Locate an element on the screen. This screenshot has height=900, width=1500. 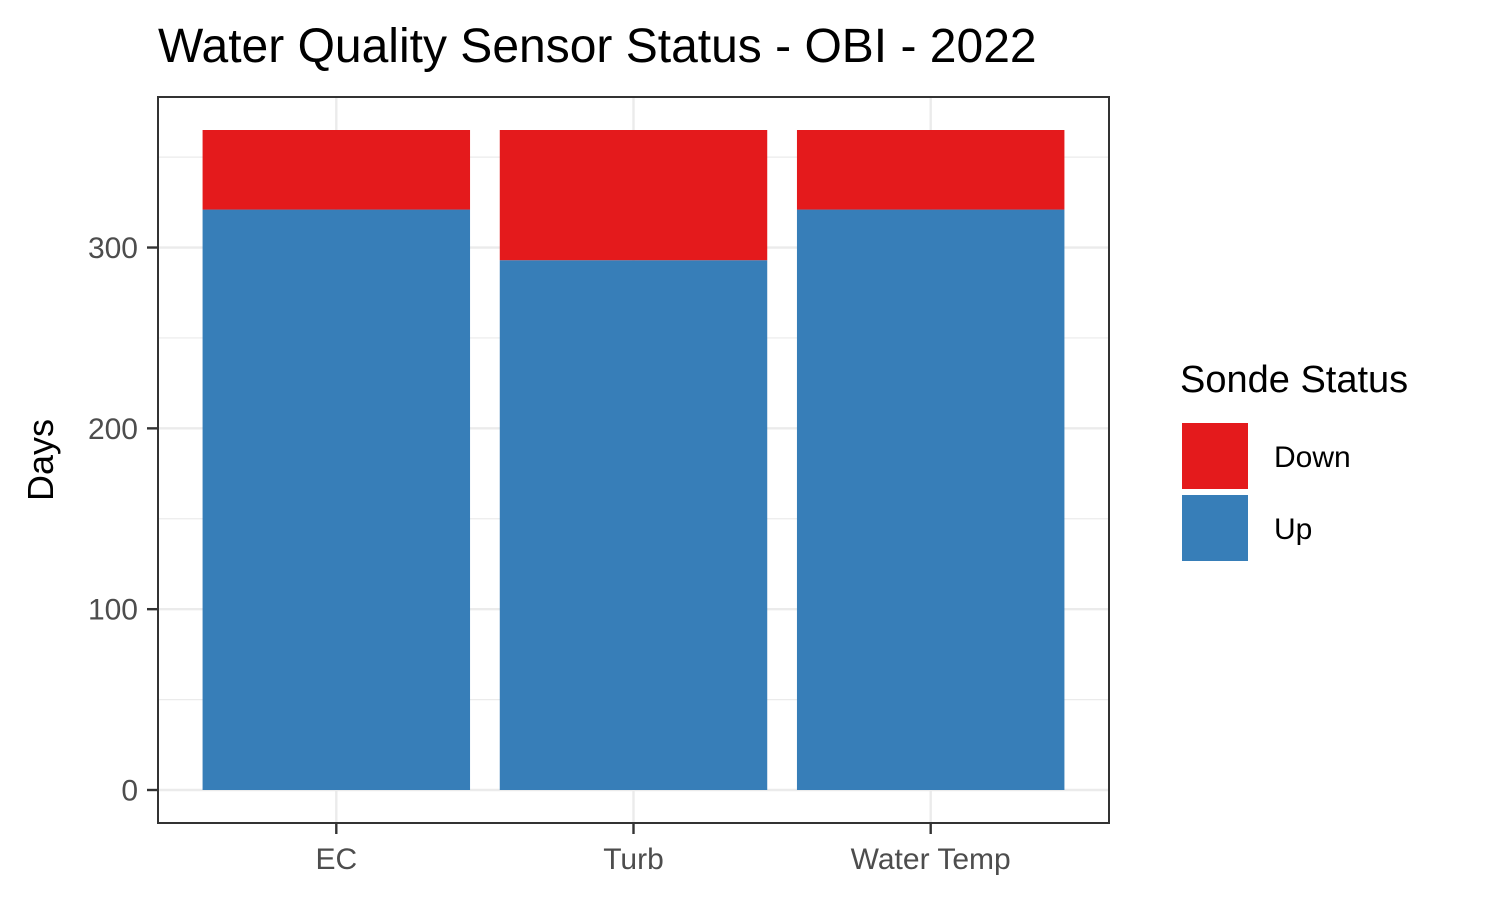
chart-title: Water Quality Sensor Status - OBI - 2022 is located at coordinates (597, 46).